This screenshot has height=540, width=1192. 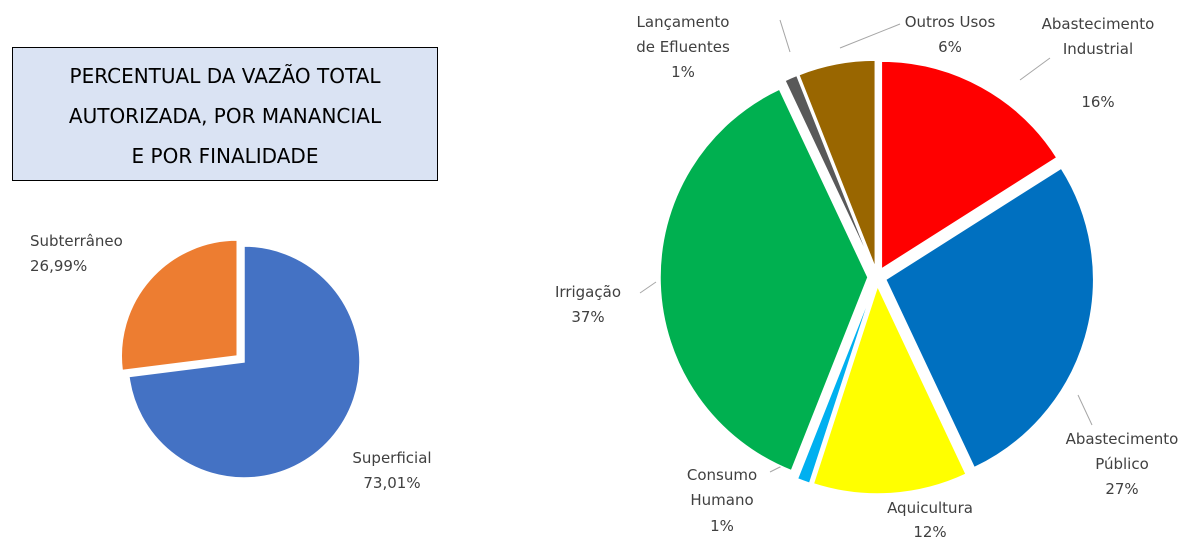 What do you see at coordinates (1122, 451) in the screenshot?
I see `slice-label: Abastecimento Público` at bounding box center [1122, 451].